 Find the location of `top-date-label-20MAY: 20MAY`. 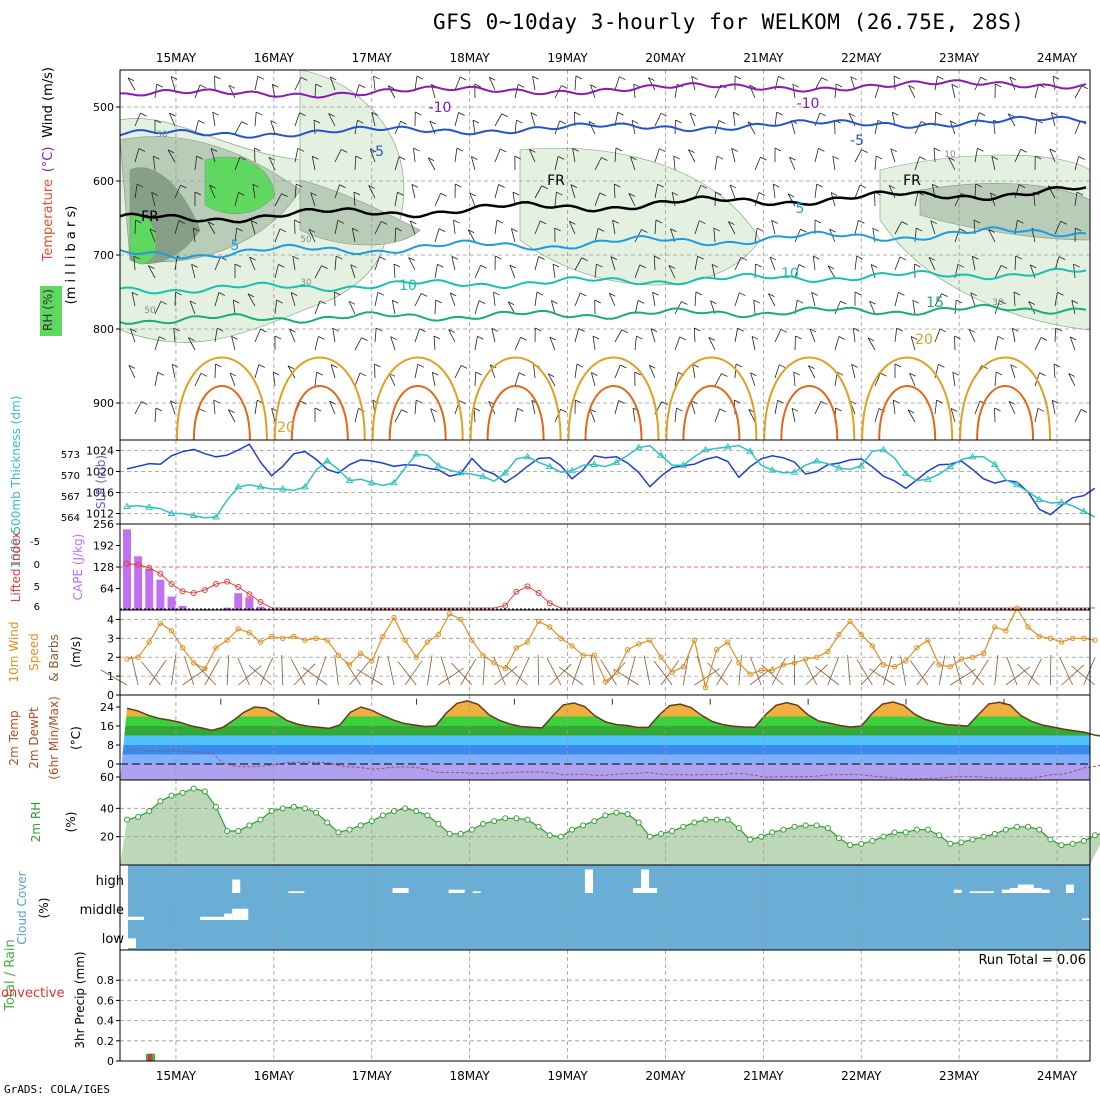

top-date-label-20MAY: 20MAY is located at coordinates (665, 58).